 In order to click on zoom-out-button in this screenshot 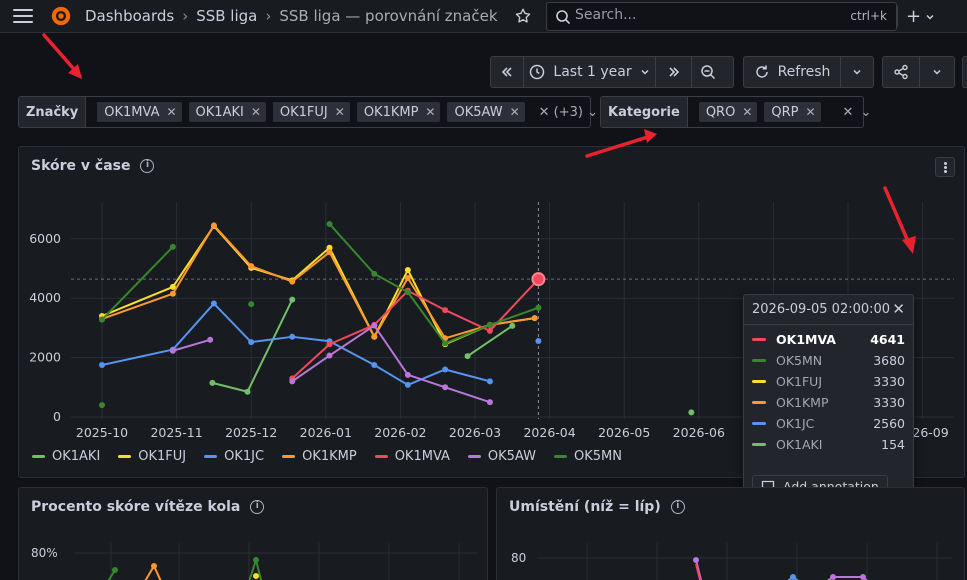, I will do `click(707, 72)`.